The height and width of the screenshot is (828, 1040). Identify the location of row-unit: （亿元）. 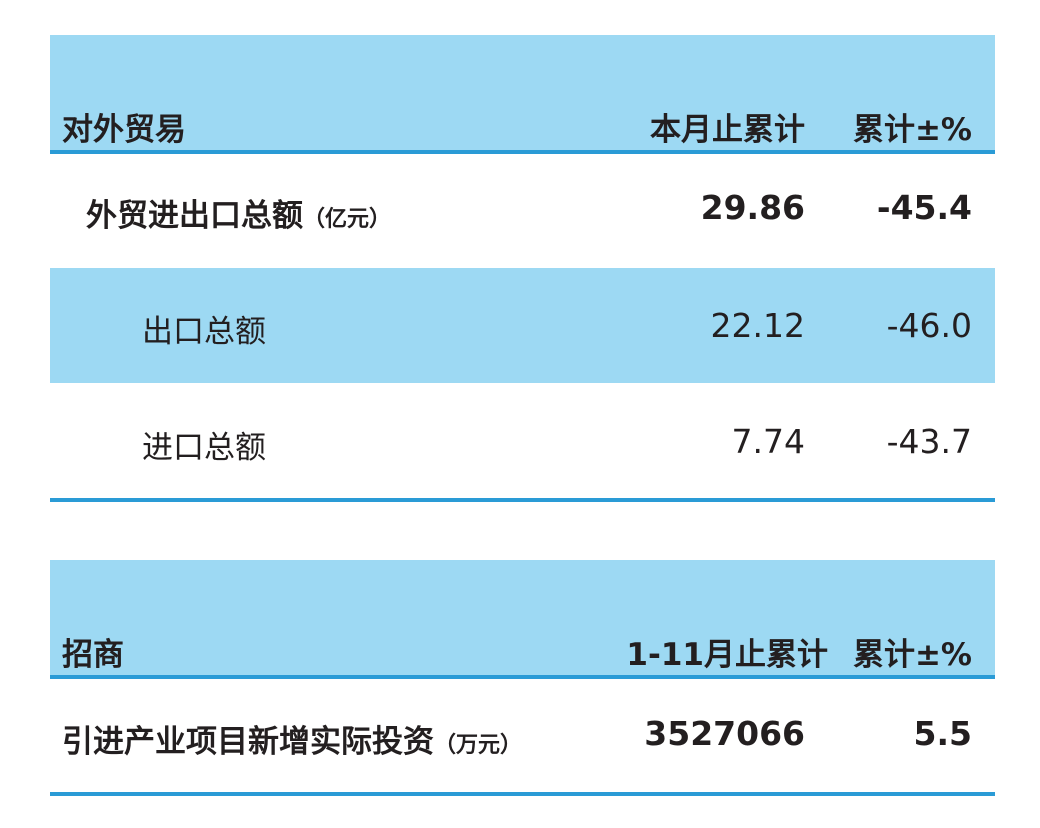
(347, 219).